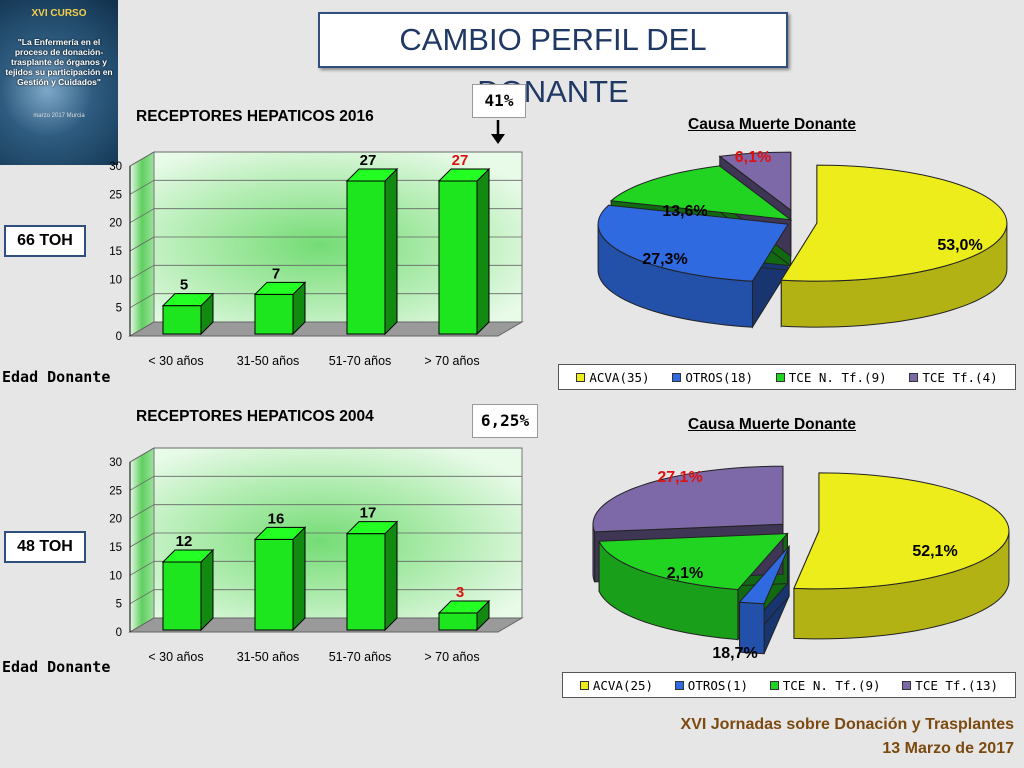 This screenshot has width=1024, height=768. Describe the element at coordinates (594, 553) in the screenshot. I see `pie-slice-side` at that location.